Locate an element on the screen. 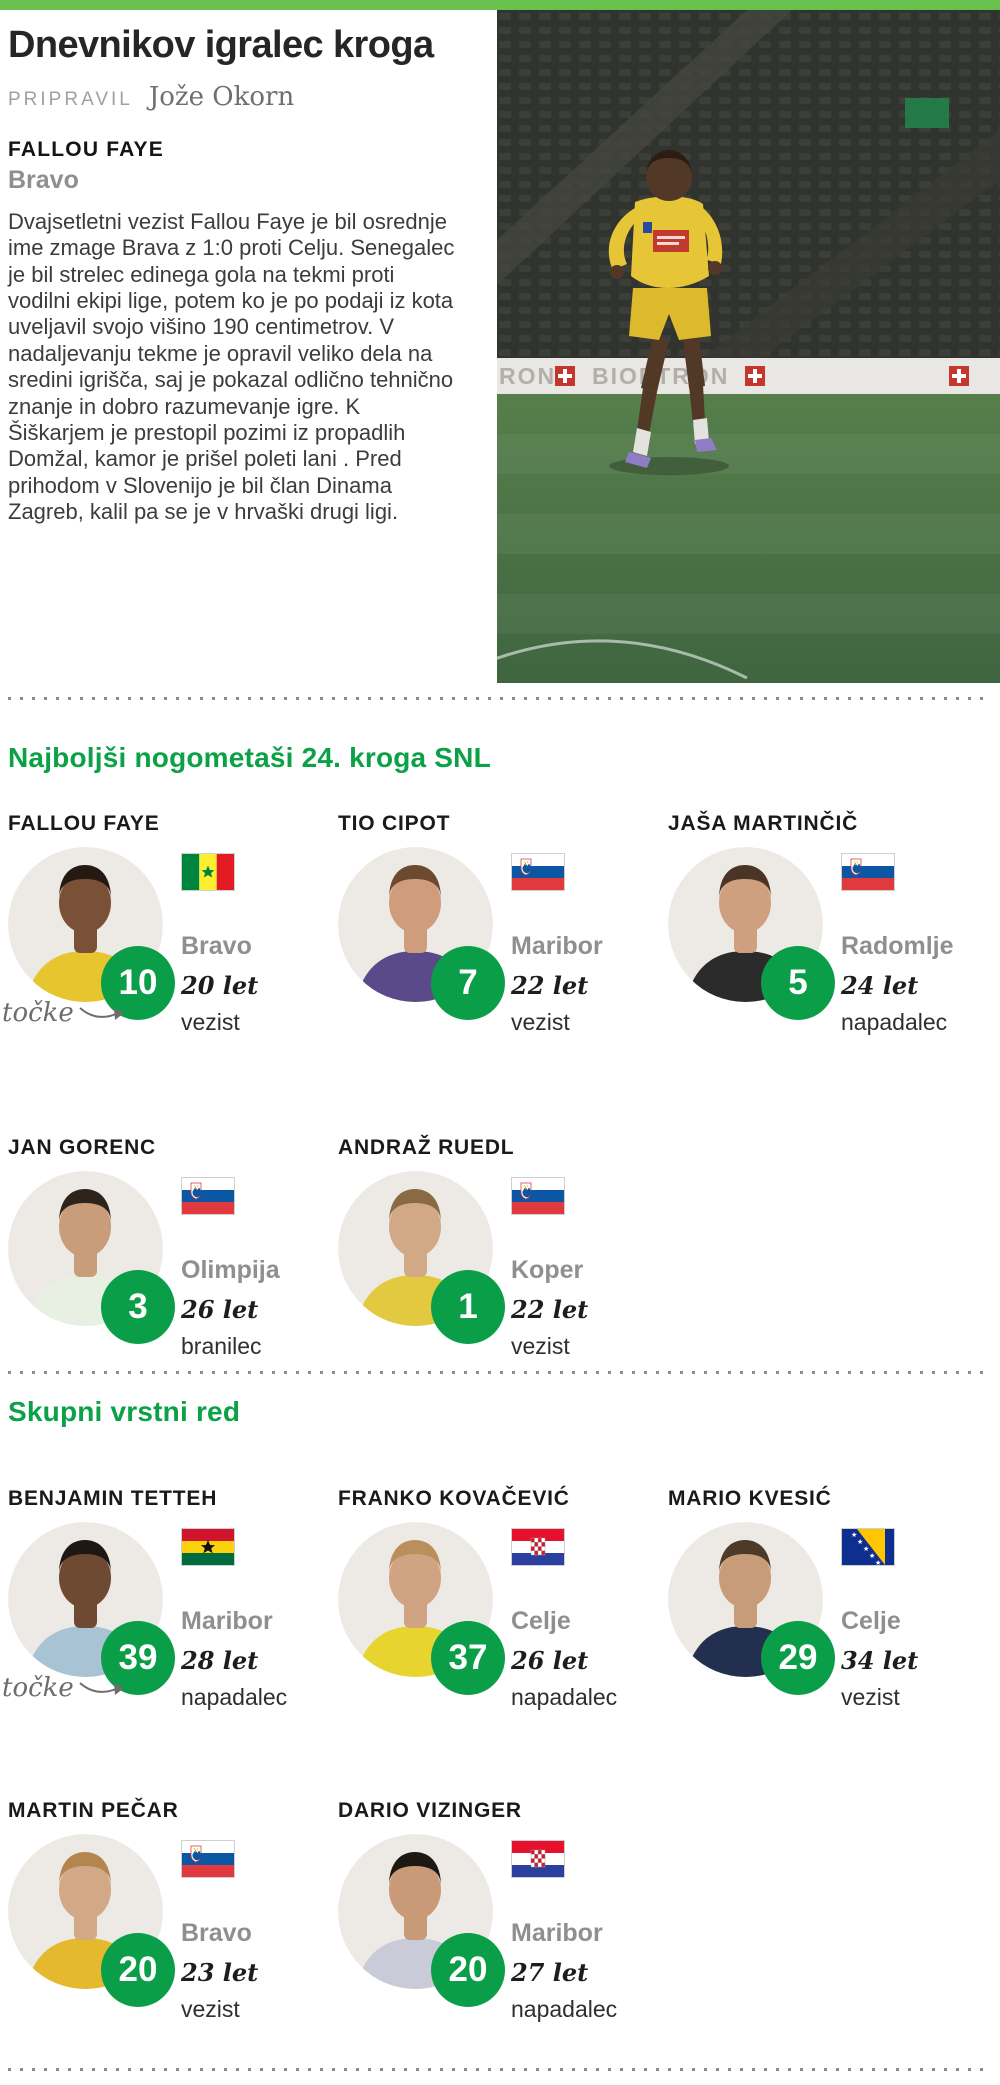  player-name: ANDRAŽ RUEDL is located at coordinates (426, 1147).